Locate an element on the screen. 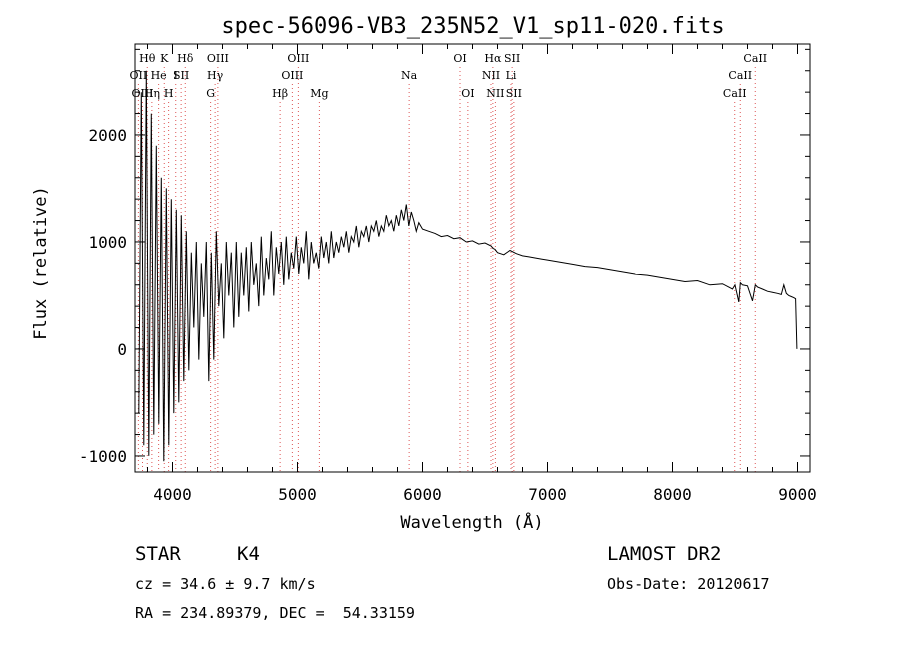  sky-coordinates: RA = 234.89379, DEC = 54.33159 is located at coordinates (275, 613).